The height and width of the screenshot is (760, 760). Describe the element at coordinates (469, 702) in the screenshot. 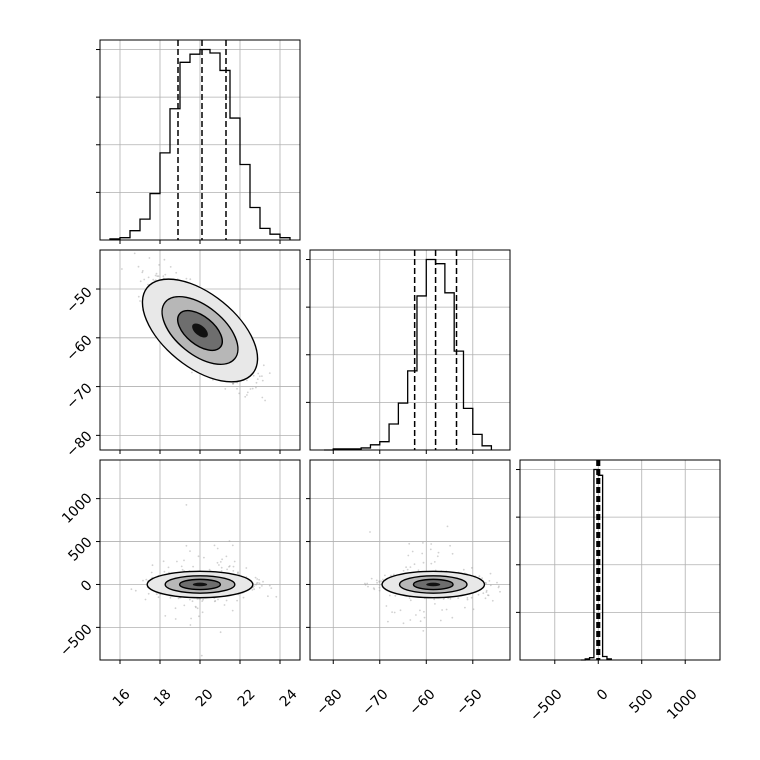

I see `x-tick-label-p1: −50` at that location.